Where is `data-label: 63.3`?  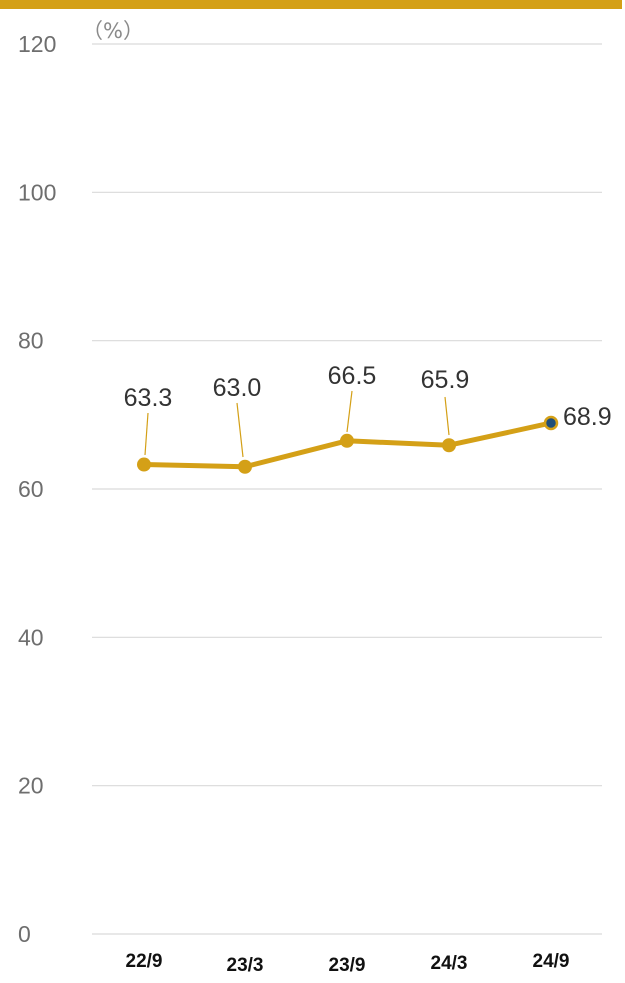
data-label: 63.3 is located at coordinates (148, 398).